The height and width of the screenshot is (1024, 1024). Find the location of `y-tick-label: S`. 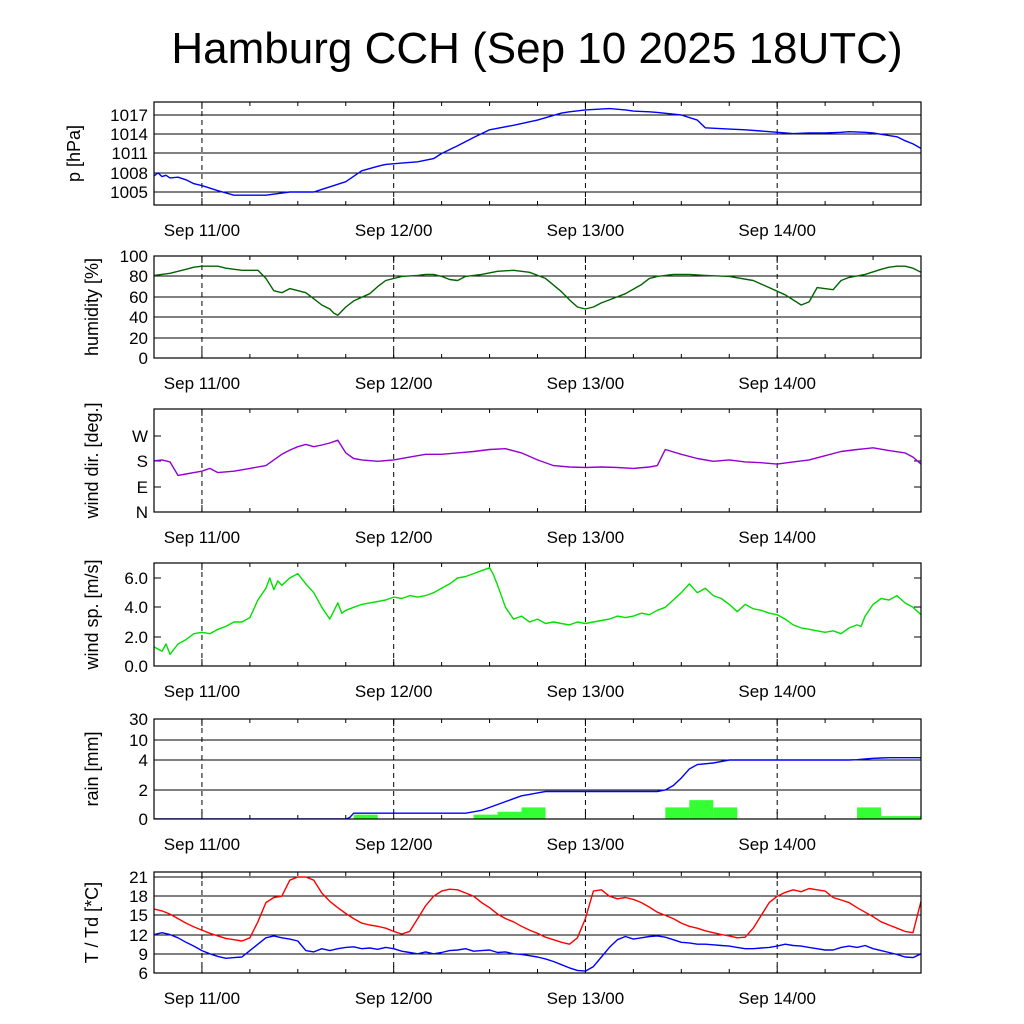

y-tick-label: S is located at coordinates (142, 461).